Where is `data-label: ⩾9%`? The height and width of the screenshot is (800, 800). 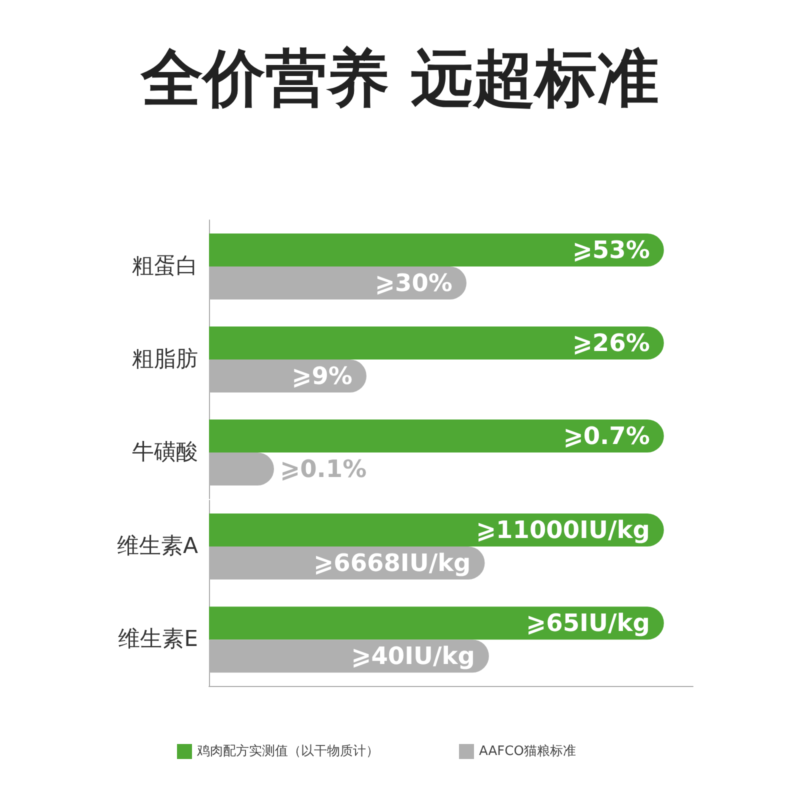 data-label: ⩾9% is located at coordinates (322, 376).